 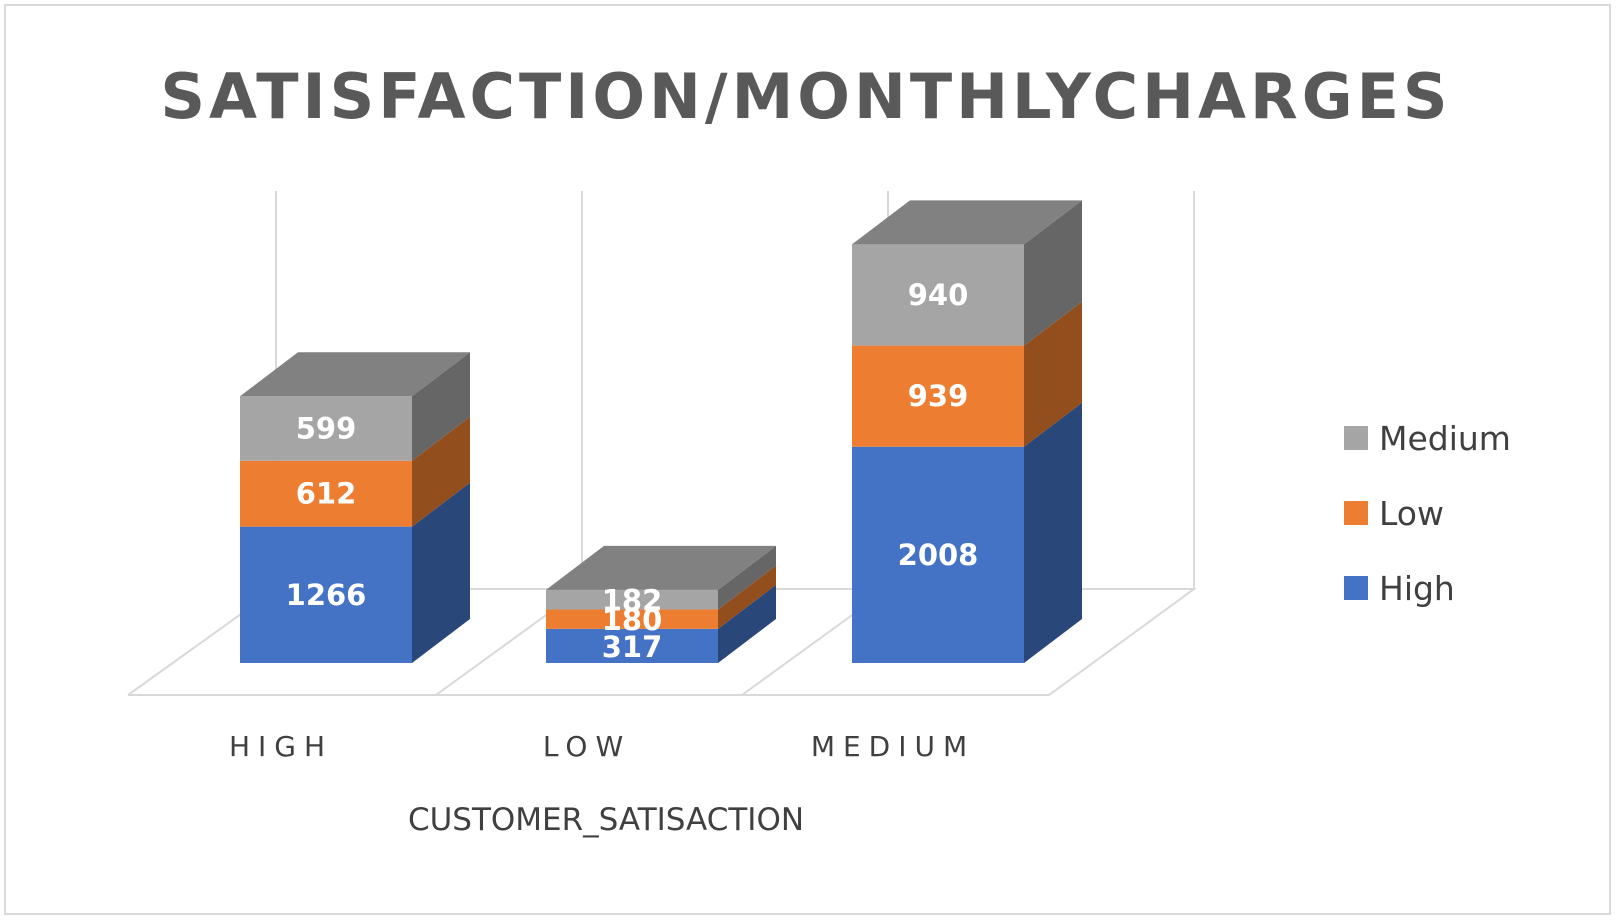 What do you see at coordinates (1356, 513) in the screenshot?
I see `legend-swatch-low` at bounding box center [1356, 513].